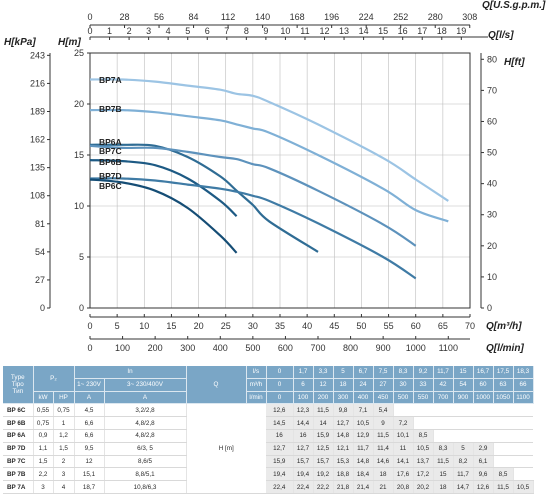 This screenshot has height=504, width=560. I want to click on amp-3ph-header: A, so click(145, 398).